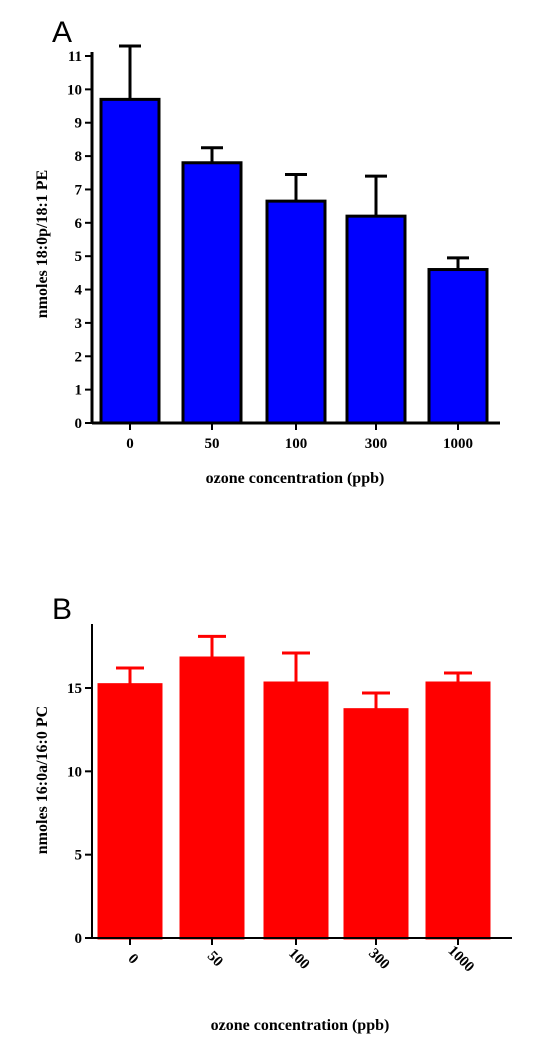 Image resolution: width=543 pixels, height=1050 pixels. I want to click on panel-b-x-axis-title: ozone concentration (ppb), so click(300, 1025).